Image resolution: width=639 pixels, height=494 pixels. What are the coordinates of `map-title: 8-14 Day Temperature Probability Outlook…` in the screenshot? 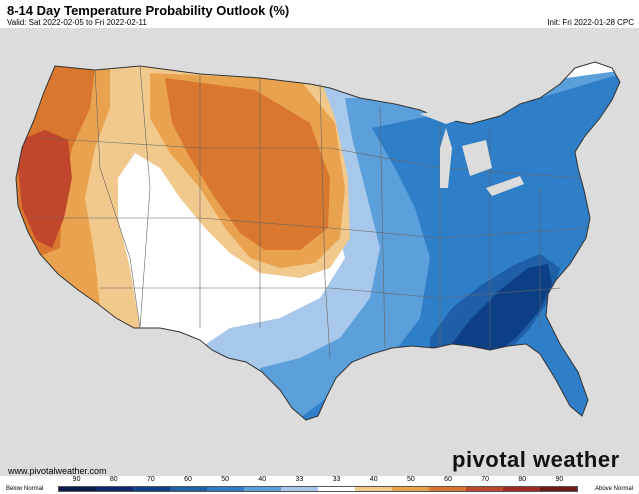 It's located at (148, 10).